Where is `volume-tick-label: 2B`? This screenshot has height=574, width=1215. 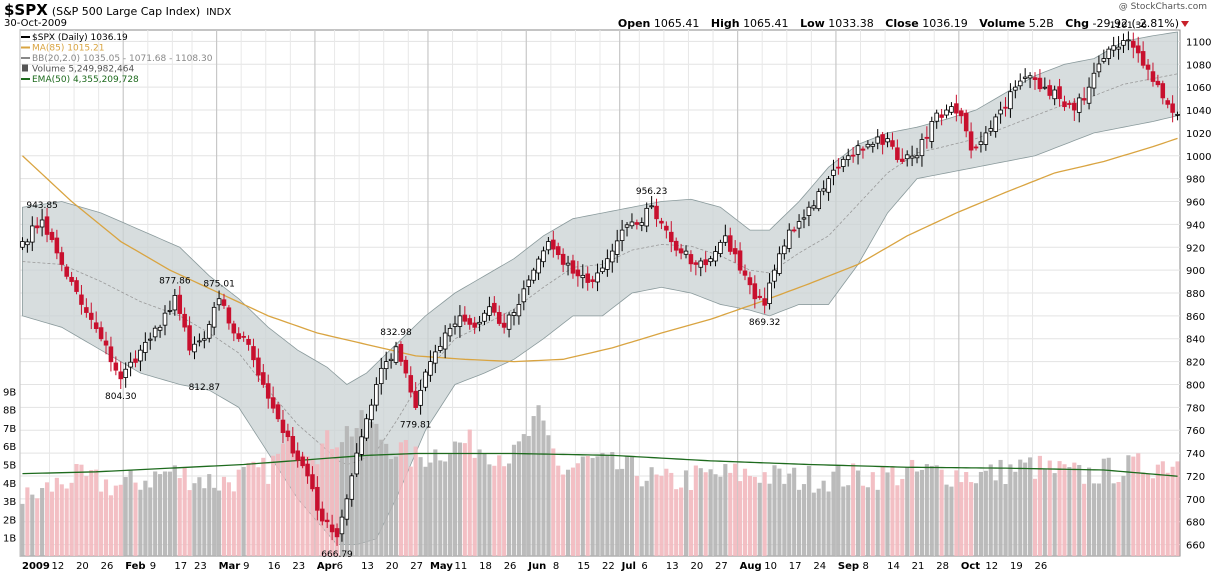 volume-tick-label: 2B is located at coordinates (9, 520).